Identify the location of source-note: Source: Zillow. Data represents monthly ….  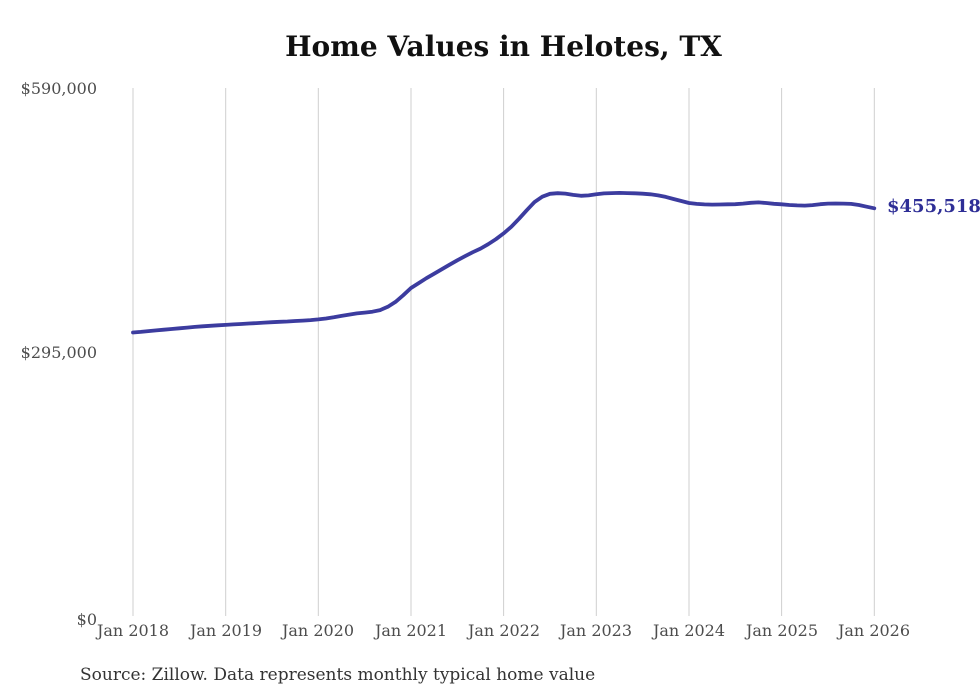
(338, 675).